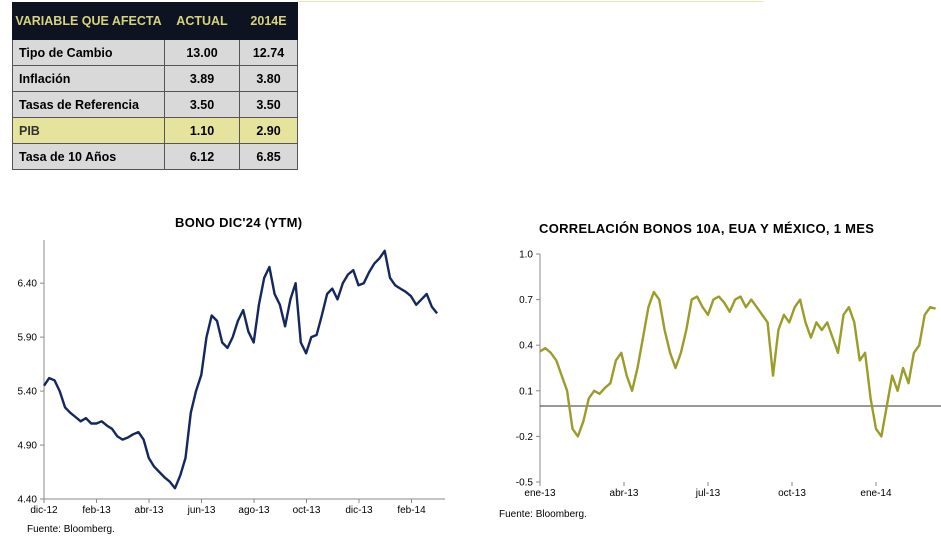 The width and height of the screenshot is (941, 540). Describe the element at coordinates (708, 493) in the screenshot. I see `x-tick-label: jul-13` at that location.